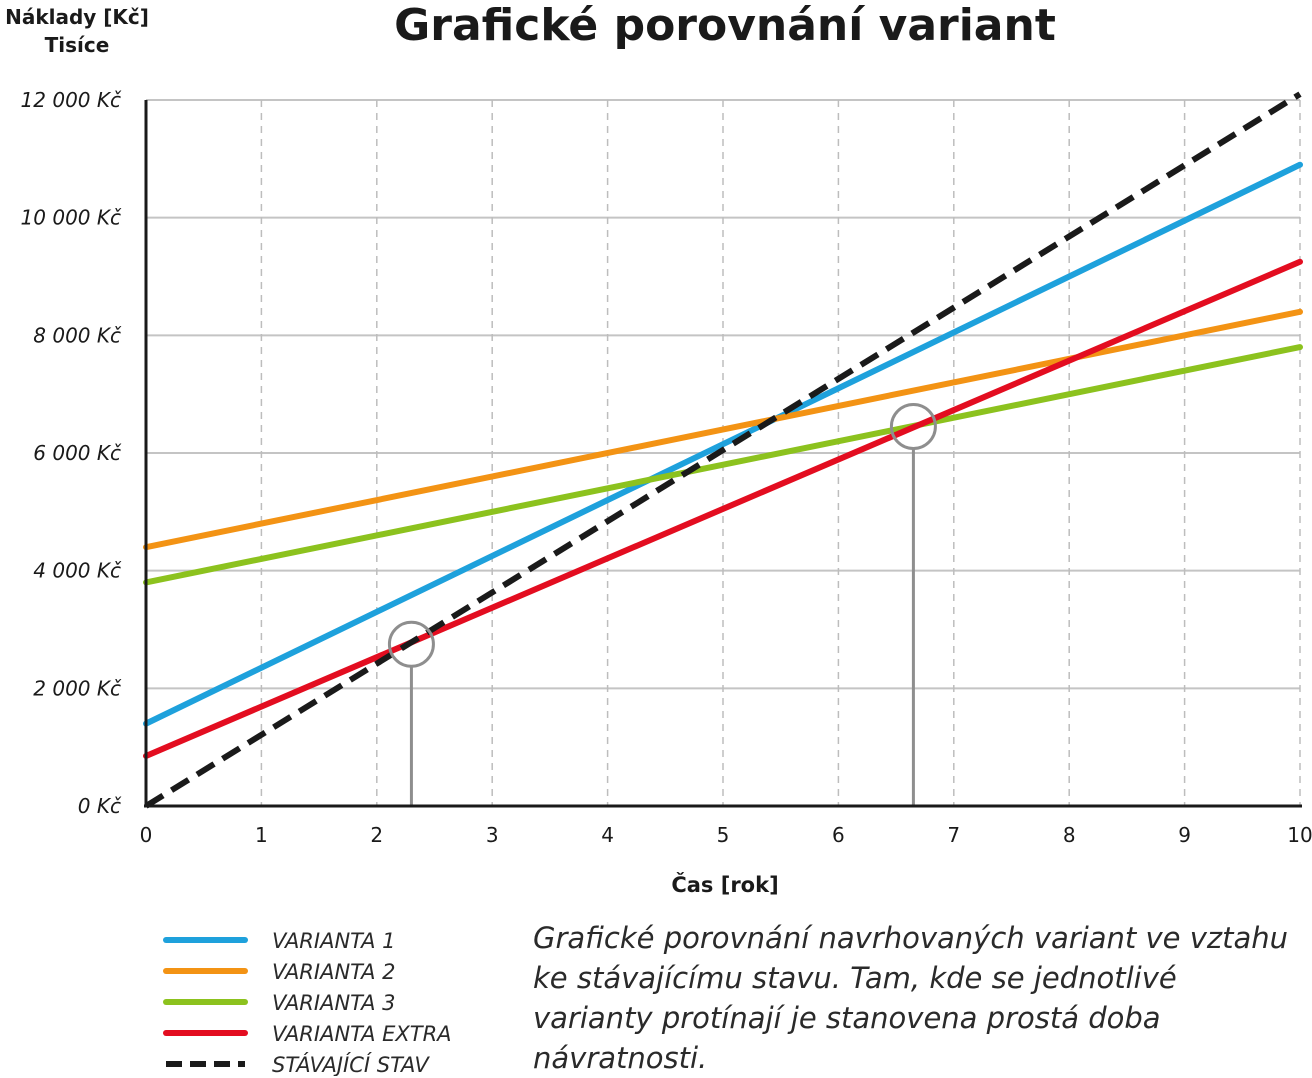 This screenshot has height=1078, width=1312. Describe the element at coordinates (492, 835) in the screenshot. I see `x-tick-label: 3` at that location.